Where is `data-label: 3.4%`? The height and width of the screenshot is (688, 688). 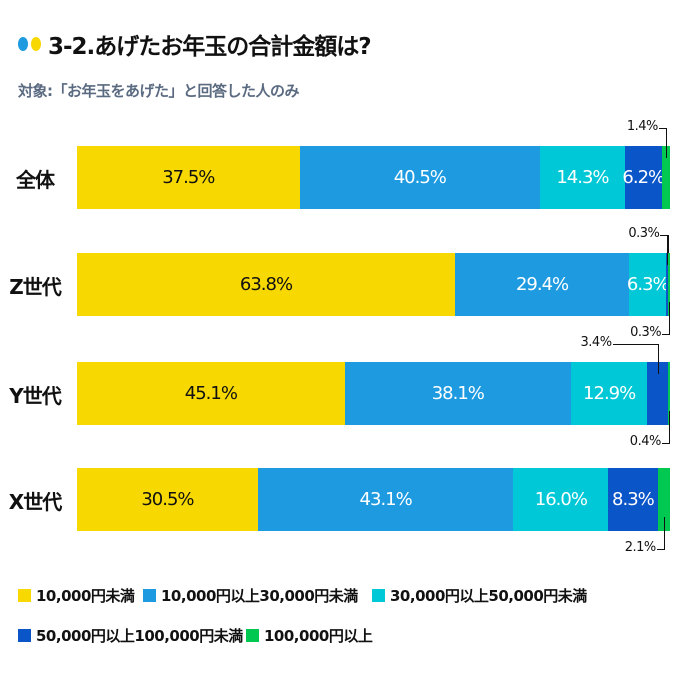 data-label: 3.4% is located at coordinates (596, 342).